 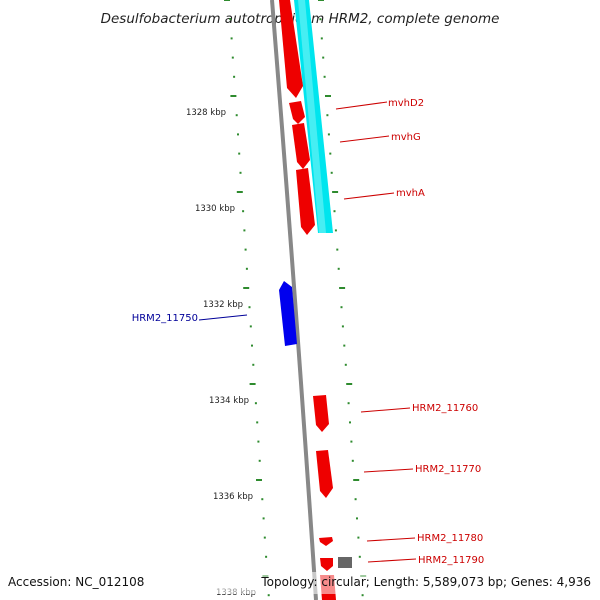 What do you see at coordinates (361, 105) in the screenshot?
I see `leader-line-mvhD2` at bounding box center [361, 105].